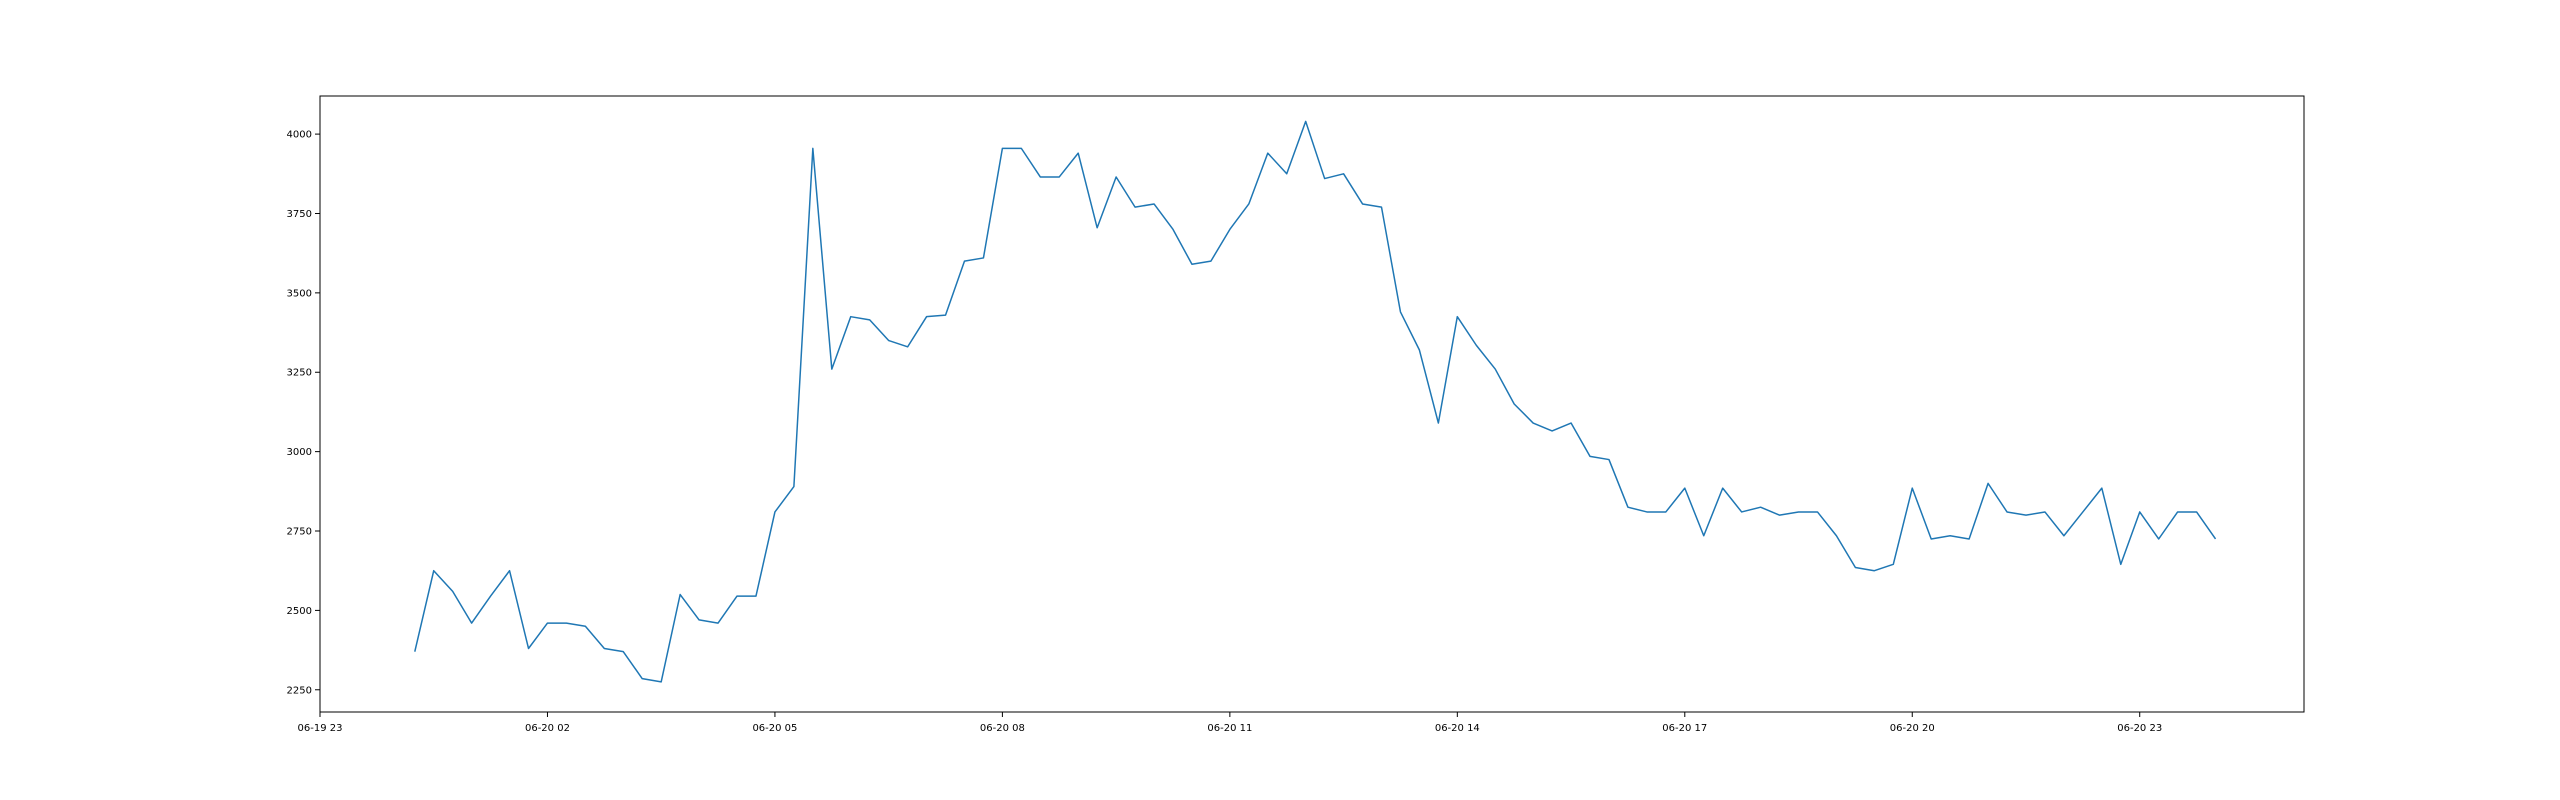  What do you see at coordinates (303, 413) in the screenshot?
I see `y-axis: 2250 2500 2750 3000 3250 3500 3750 4000` at bounding box center [303, 413].